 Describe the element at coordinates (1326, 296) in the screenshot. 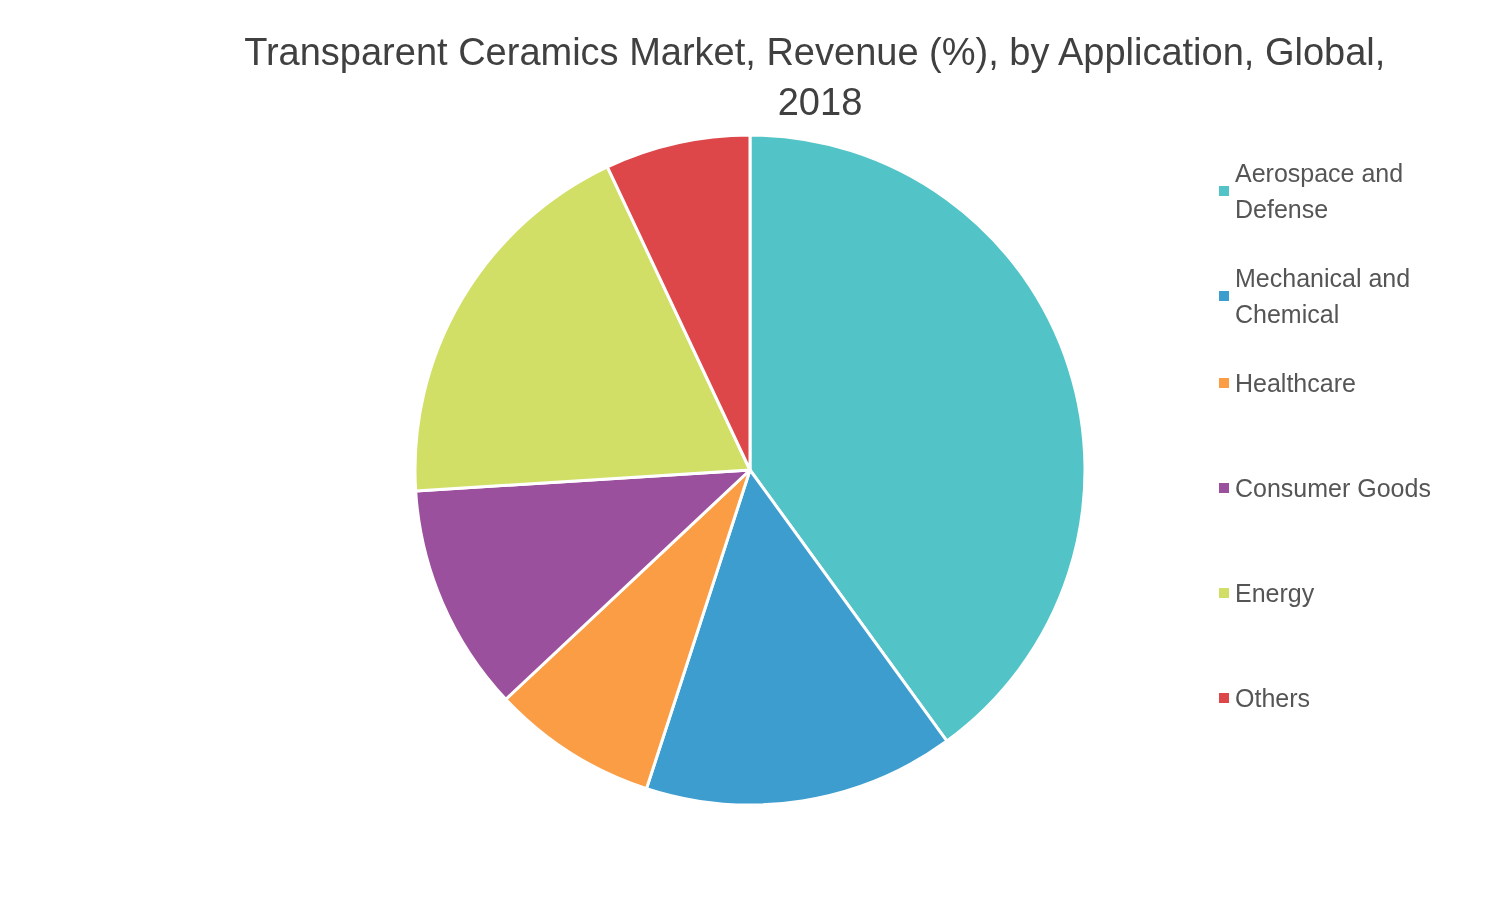

I see `legend-label: Mechanical and Chemical` at that location.